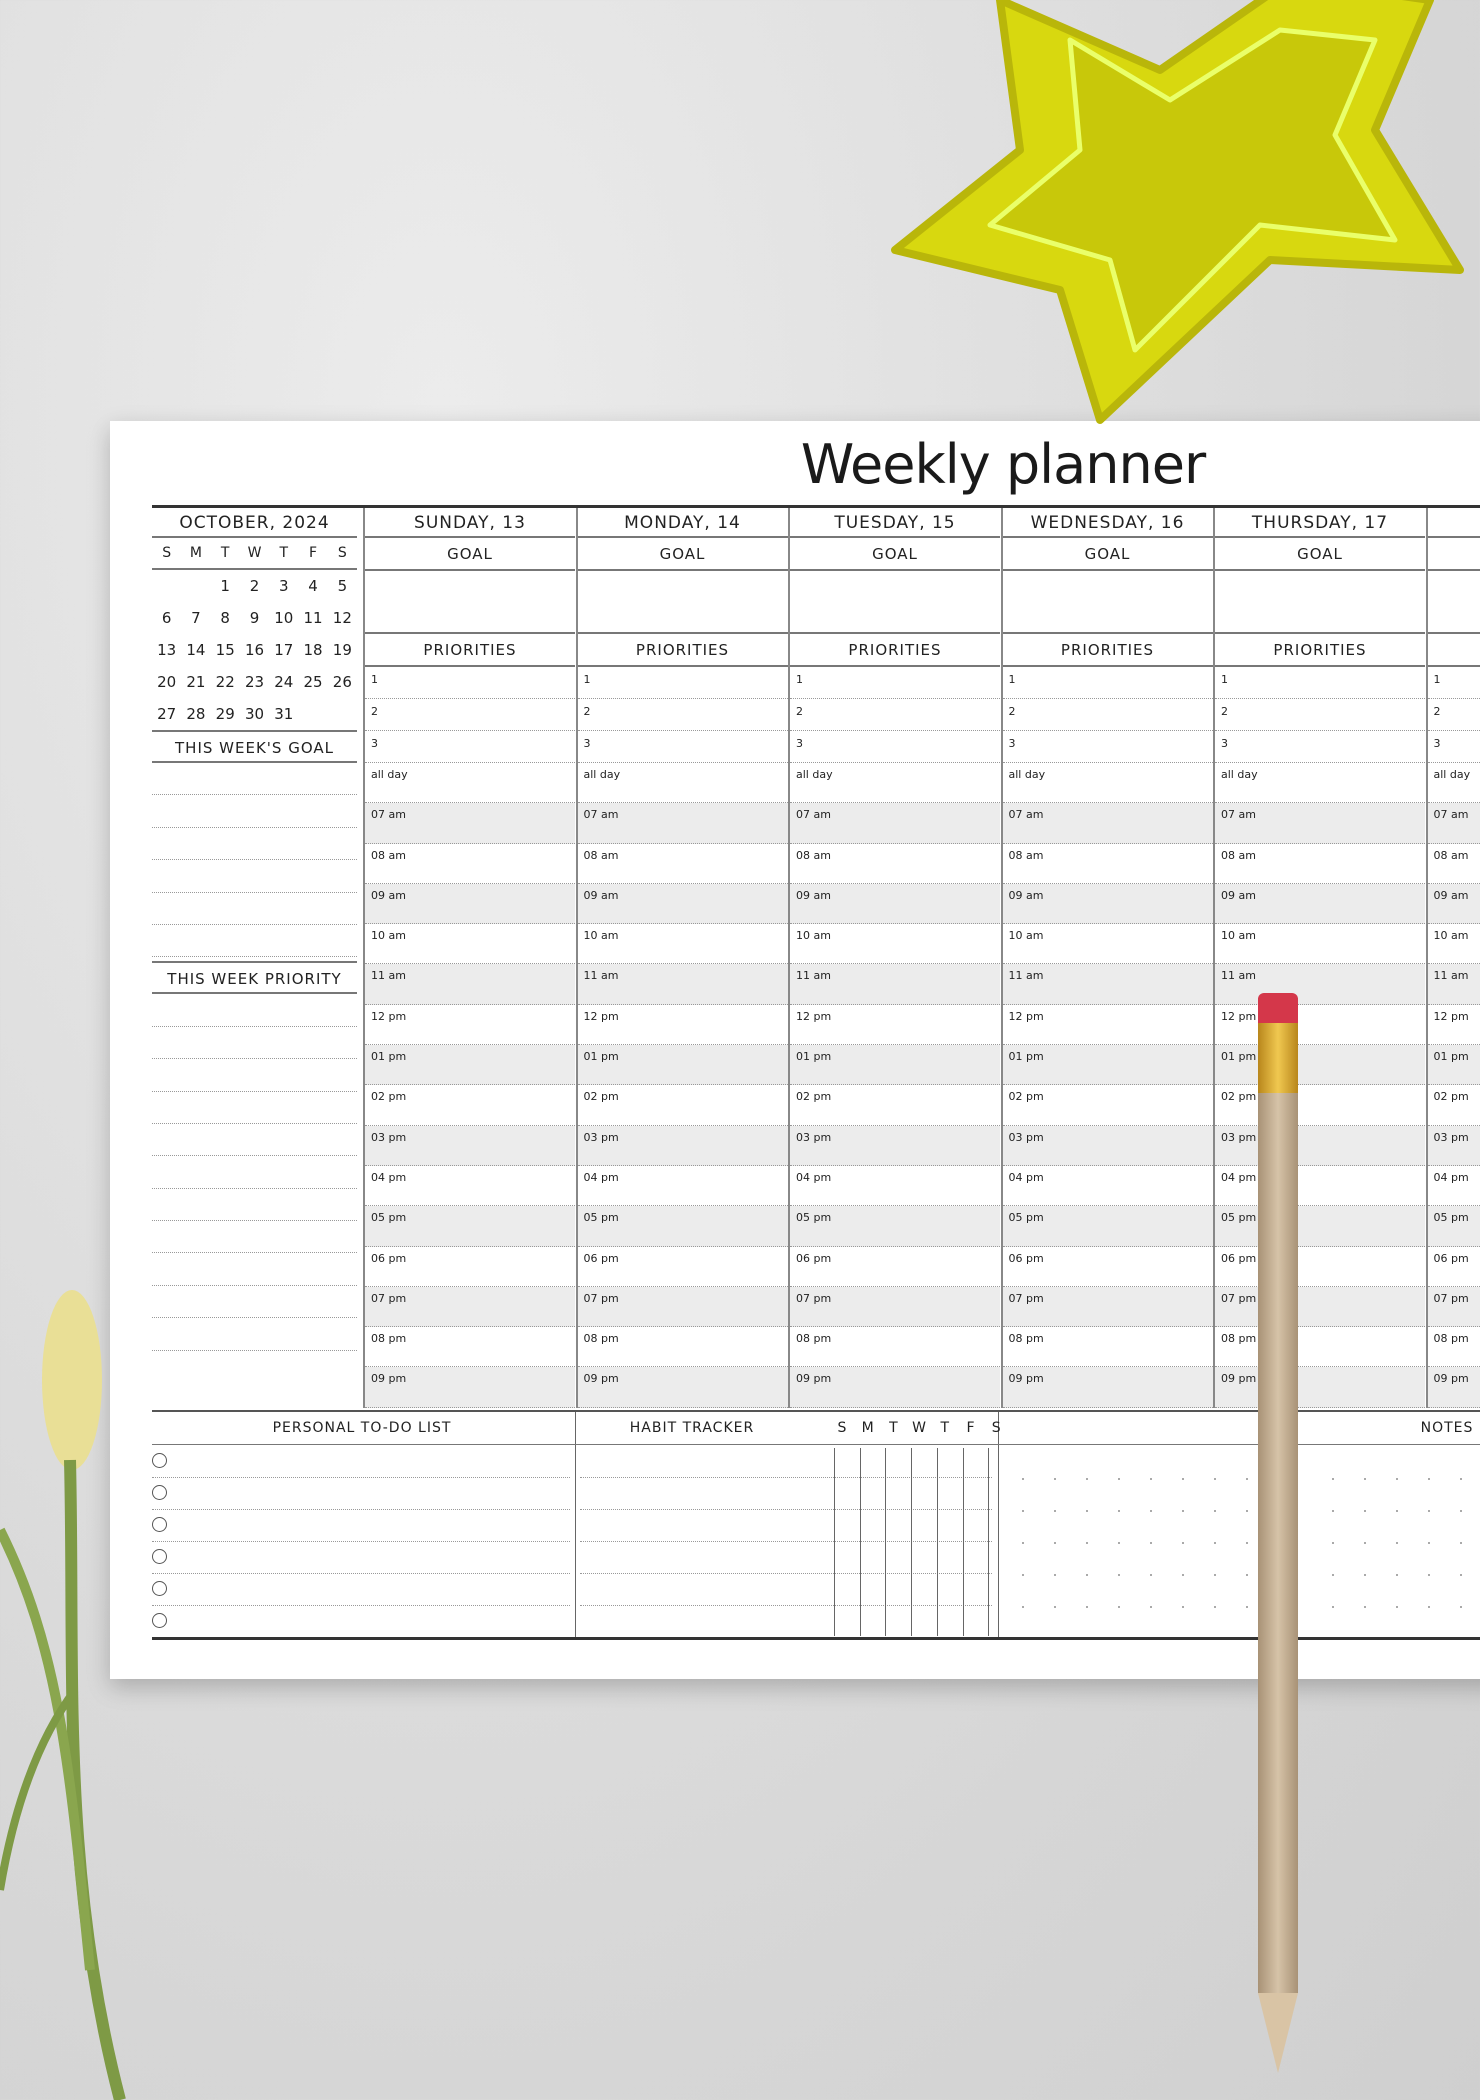 The width and height of the screenshot is (1480, 2100). Describe the element at coordinates (342, 682) in the screenshot. I see `calendar-day: 26` at that location.